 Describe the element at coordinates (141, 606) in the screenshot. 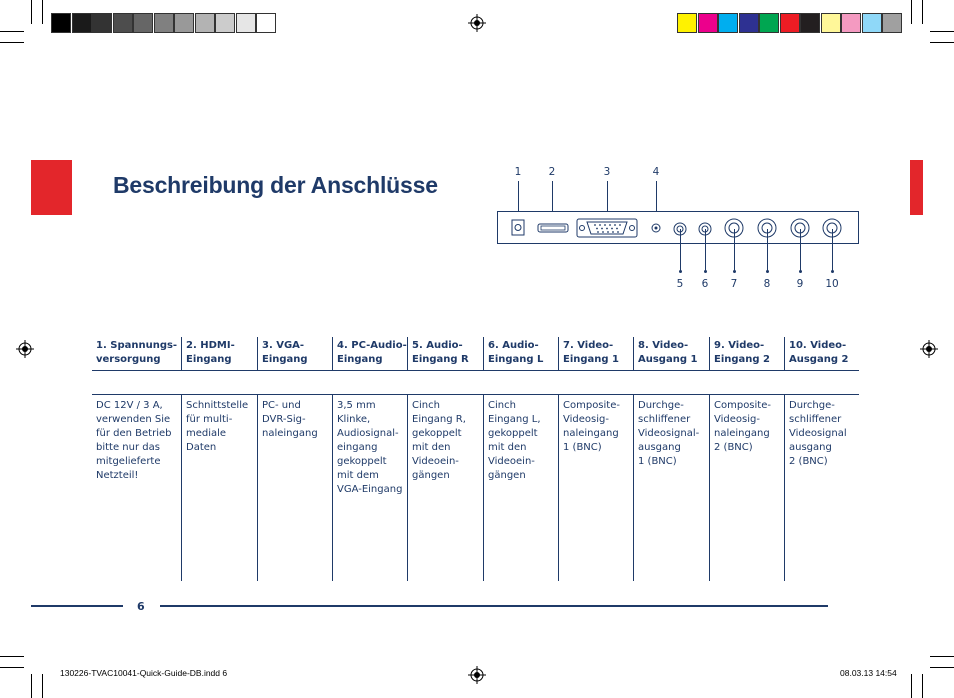

I see `page-number: 6` at that location.